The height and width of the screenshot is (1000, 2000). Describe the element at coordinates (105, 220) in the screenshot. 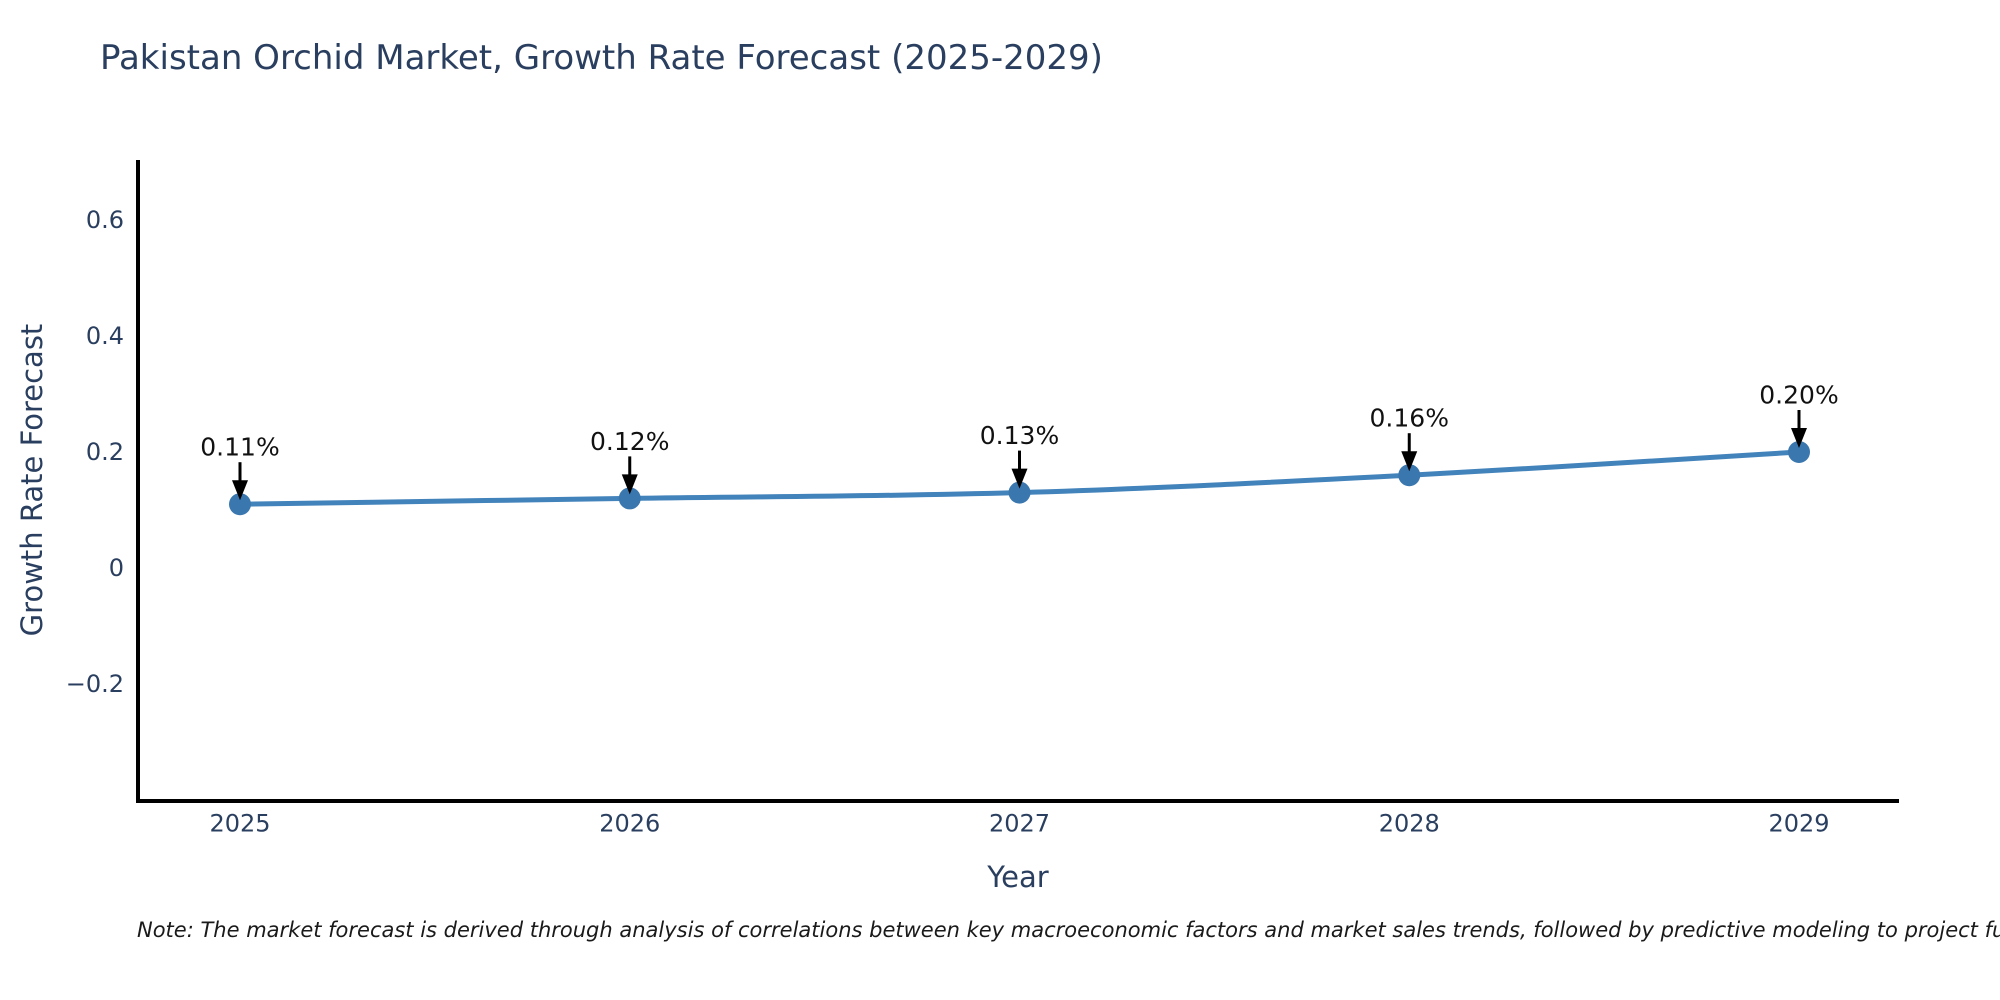

I see `y-tick-label: 0.6` at that location.